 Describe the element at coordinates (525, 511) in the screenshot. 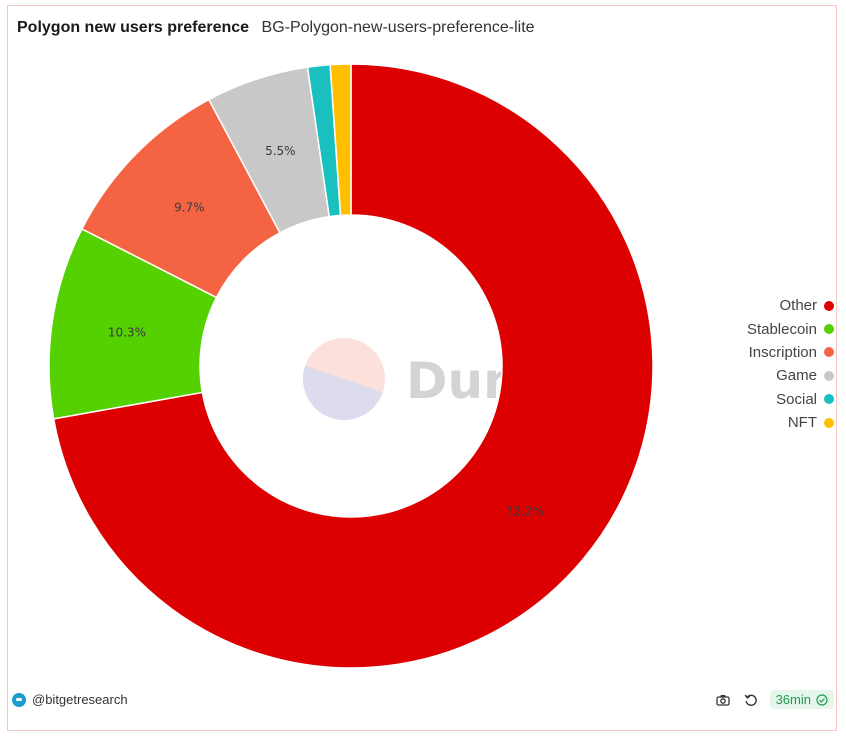

I see `slice-label-other: 72.2%` at that location.